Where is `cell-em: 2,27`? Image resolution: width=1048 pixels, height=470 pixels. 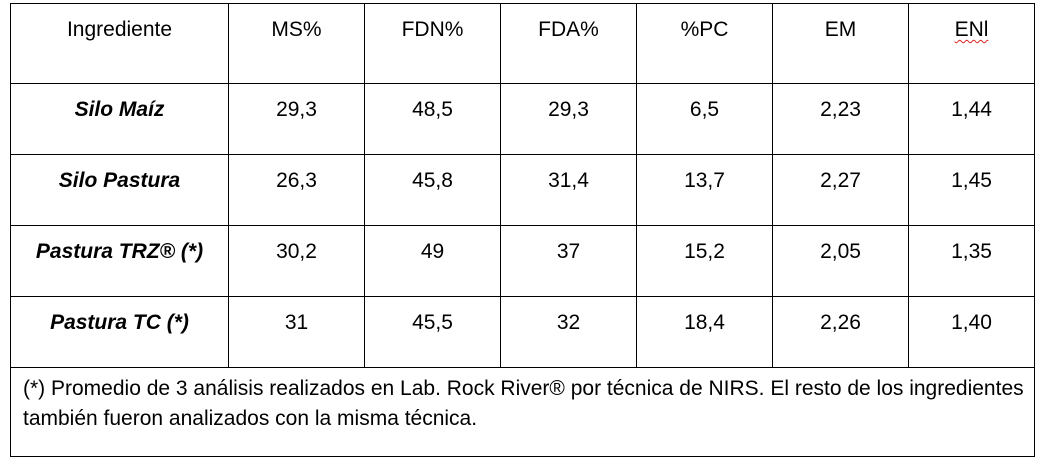
cell-em: 2,27 is located at coordinates (840, 190).